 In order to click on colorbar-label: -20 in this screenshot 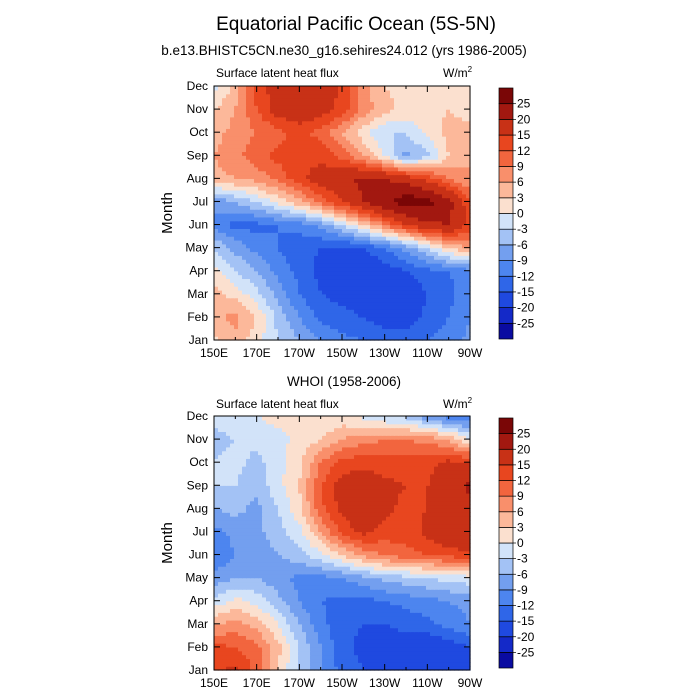, I will do `click(526, 308)`.